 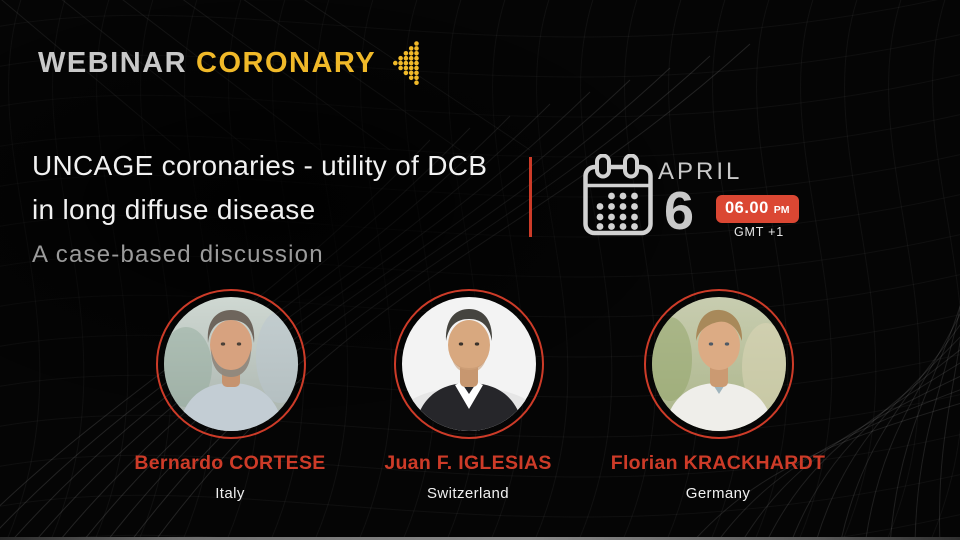 What do you see at coordinates (468, 463) in the screenshot?
I see `speaker-name: Juan F. IGLESIAS` at bounding box center [468, 463].